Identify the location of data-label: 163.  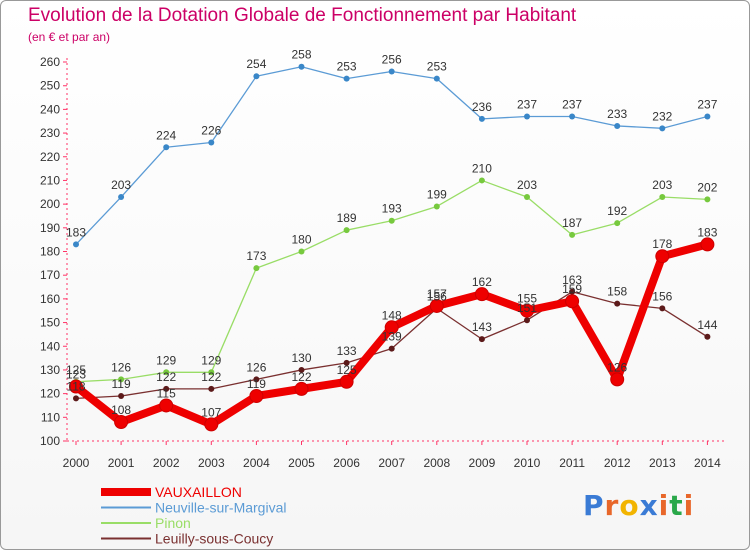
(572, 280).